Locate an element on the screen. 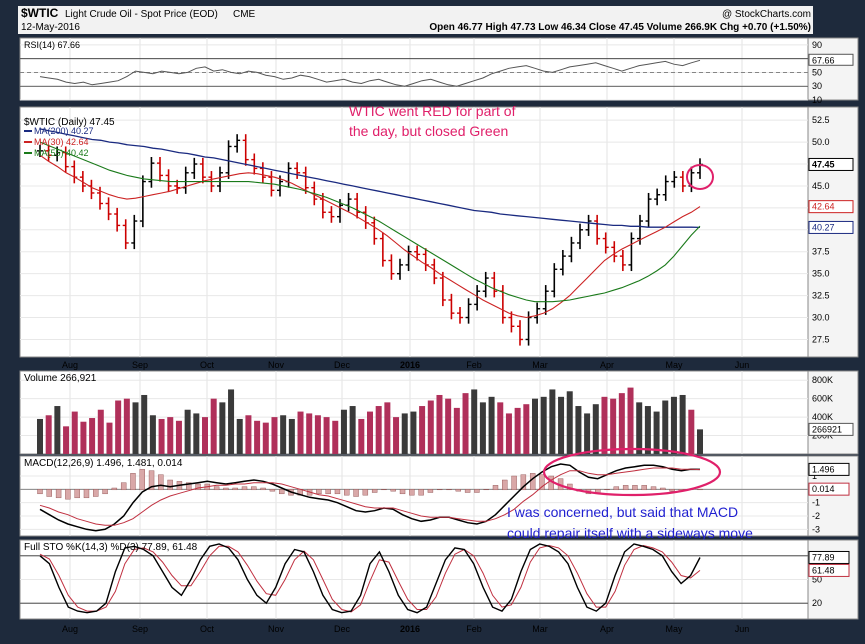 The width and height of the screenshot is (865, 644). legend-entry: MA(30) 42.64 is located at coordinates (61, 142).